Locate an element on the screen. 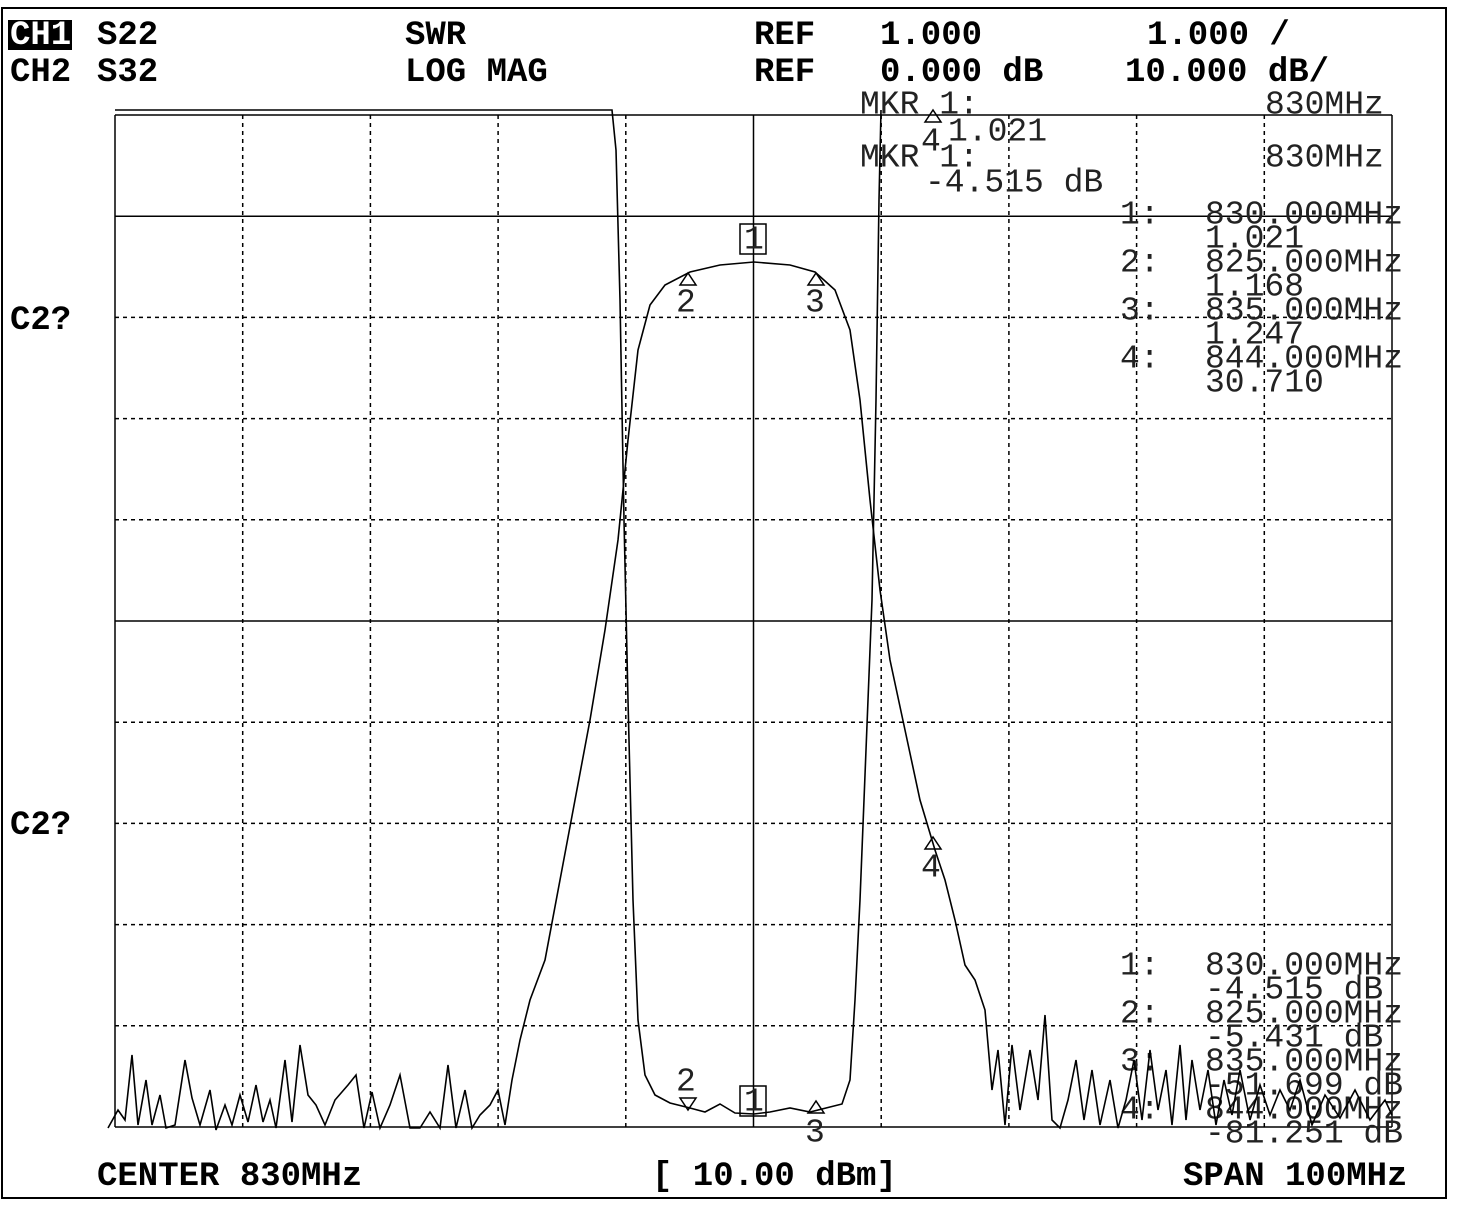  ref-value: 1.000 is located at coordinates (931, 36).